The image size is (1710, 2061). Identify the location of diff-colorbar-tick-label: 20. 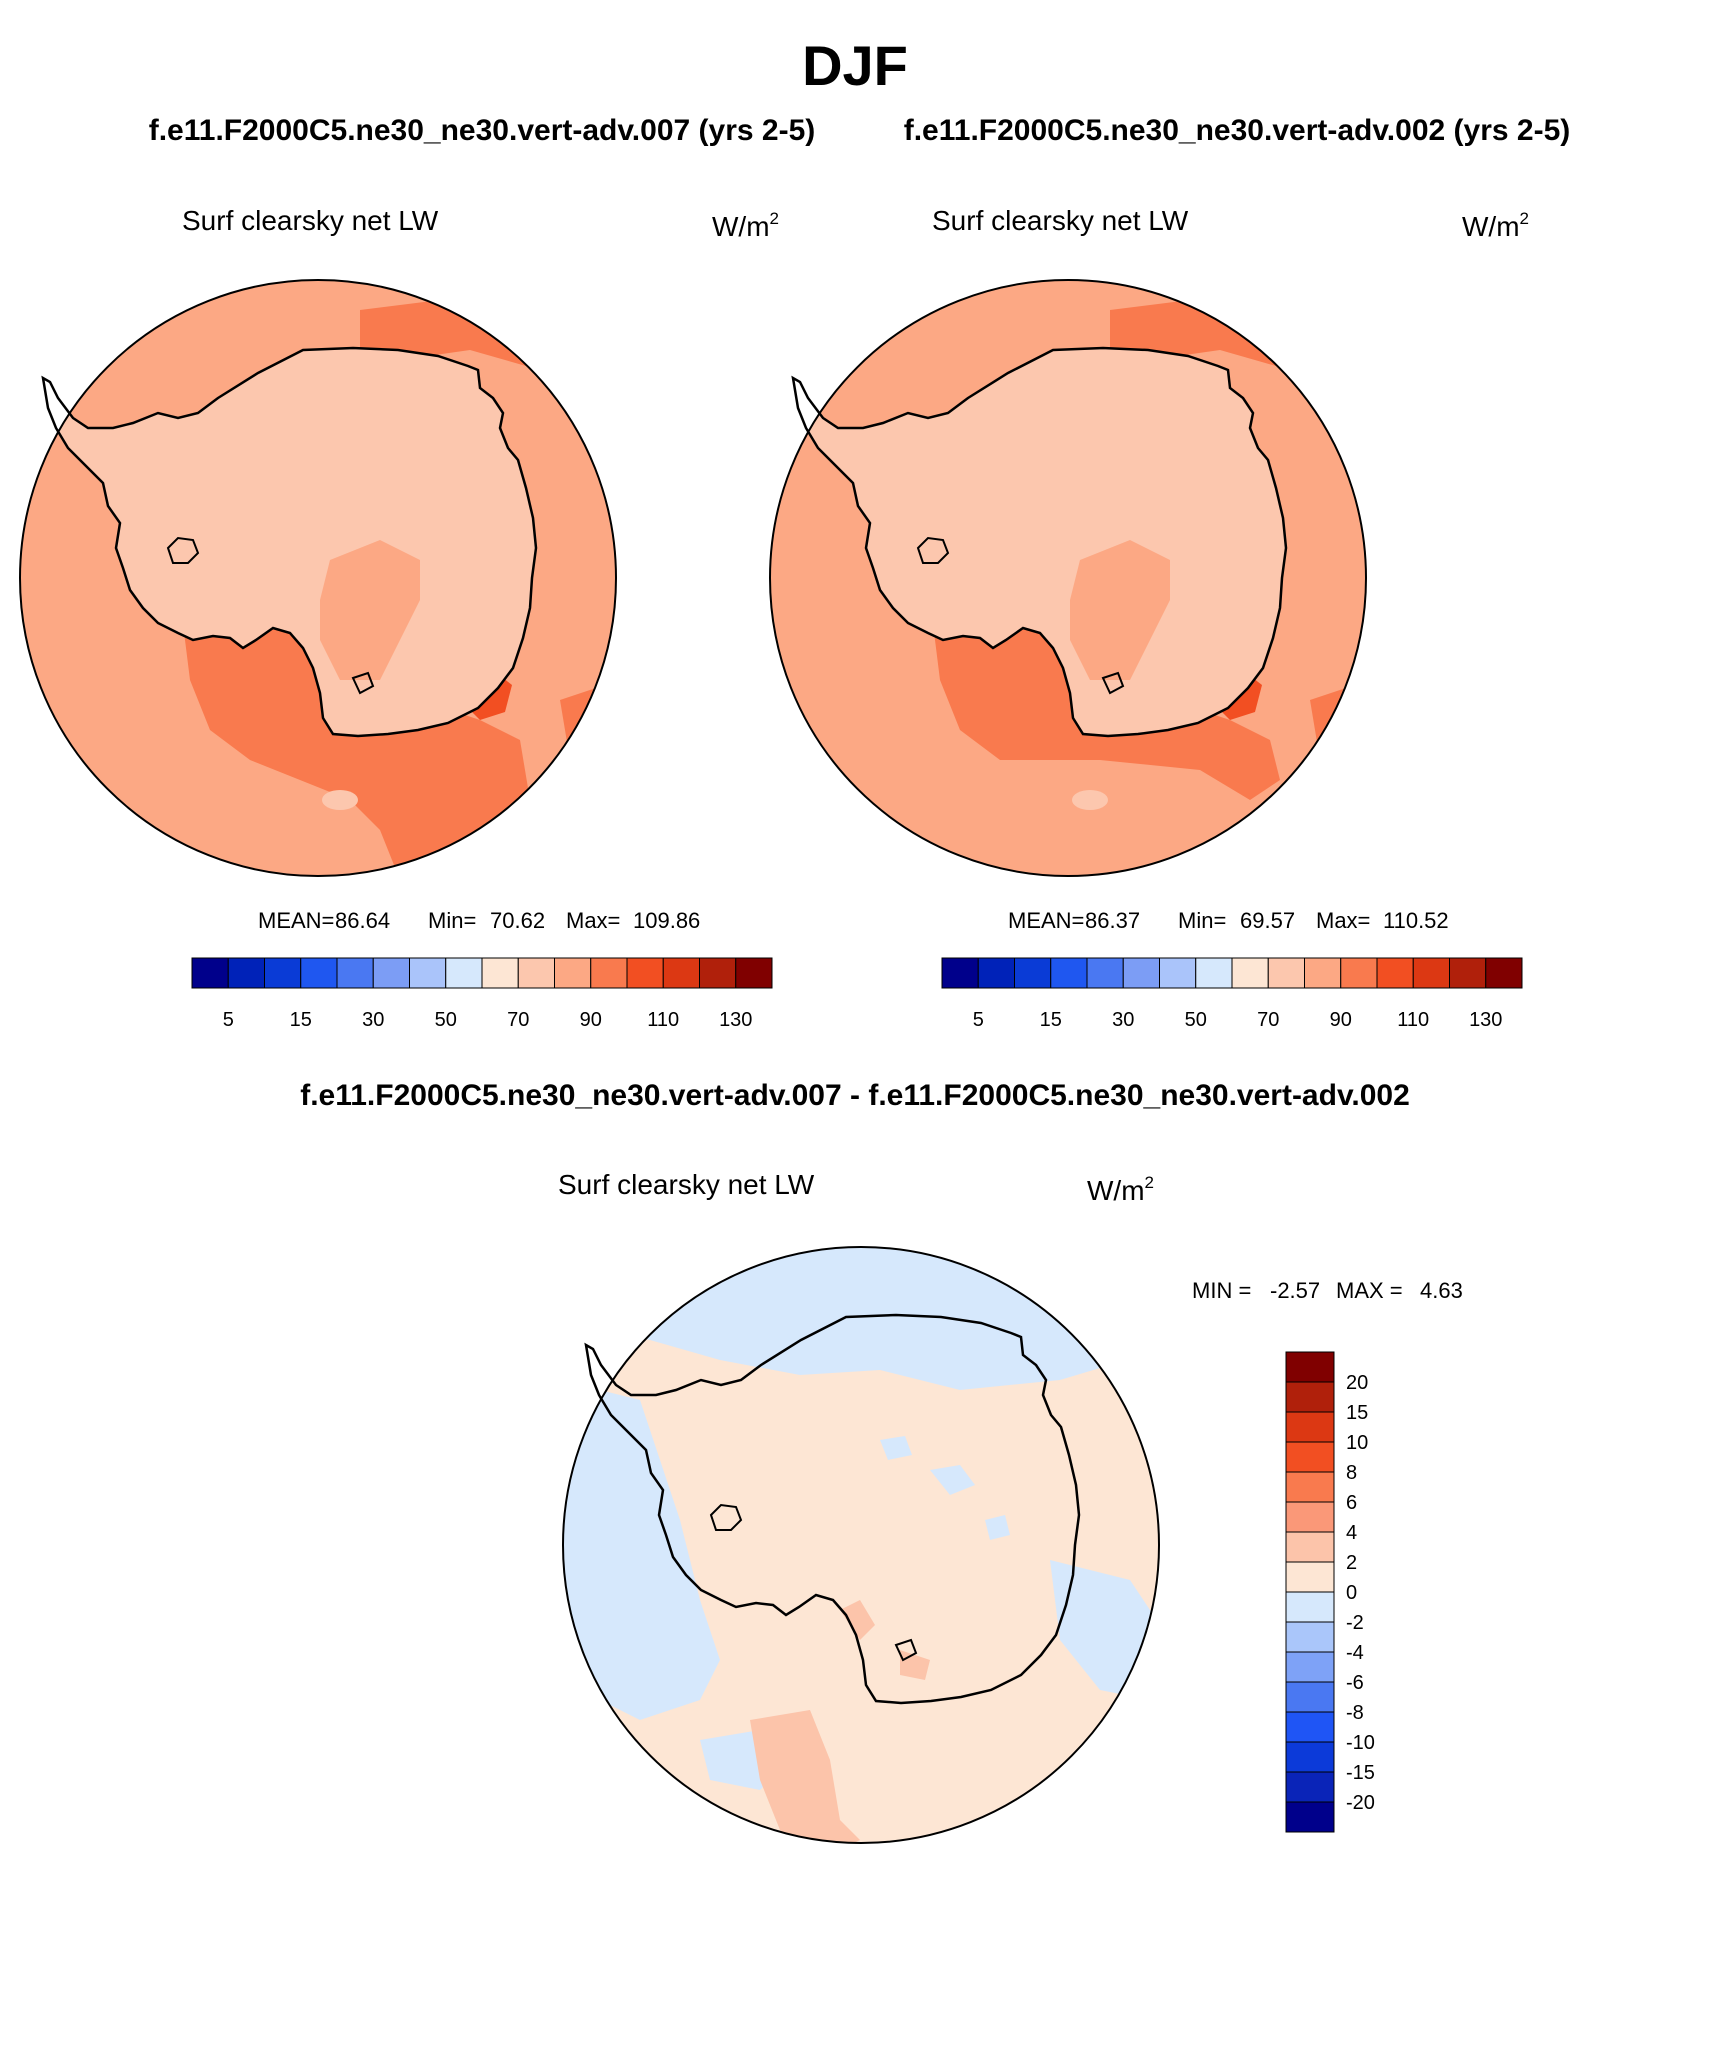
(1357, 1383).